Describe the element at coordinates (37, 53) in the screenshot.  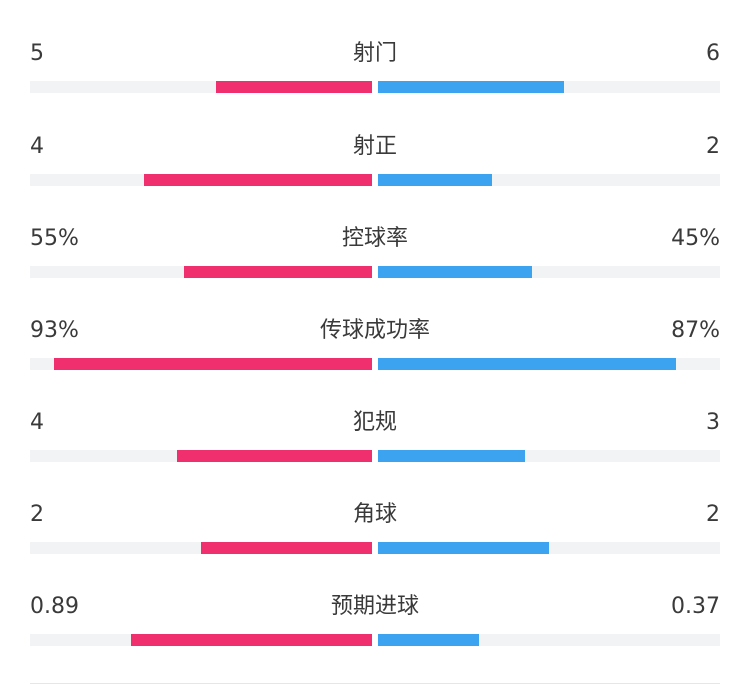
I see `home-shots-value: 5` at that location.